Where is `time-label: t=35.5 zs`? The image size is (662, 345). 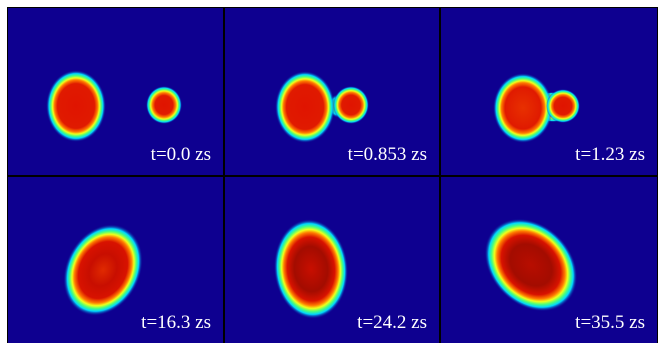 time-label: t=35.5 zs is located at coordinates (610, 322).